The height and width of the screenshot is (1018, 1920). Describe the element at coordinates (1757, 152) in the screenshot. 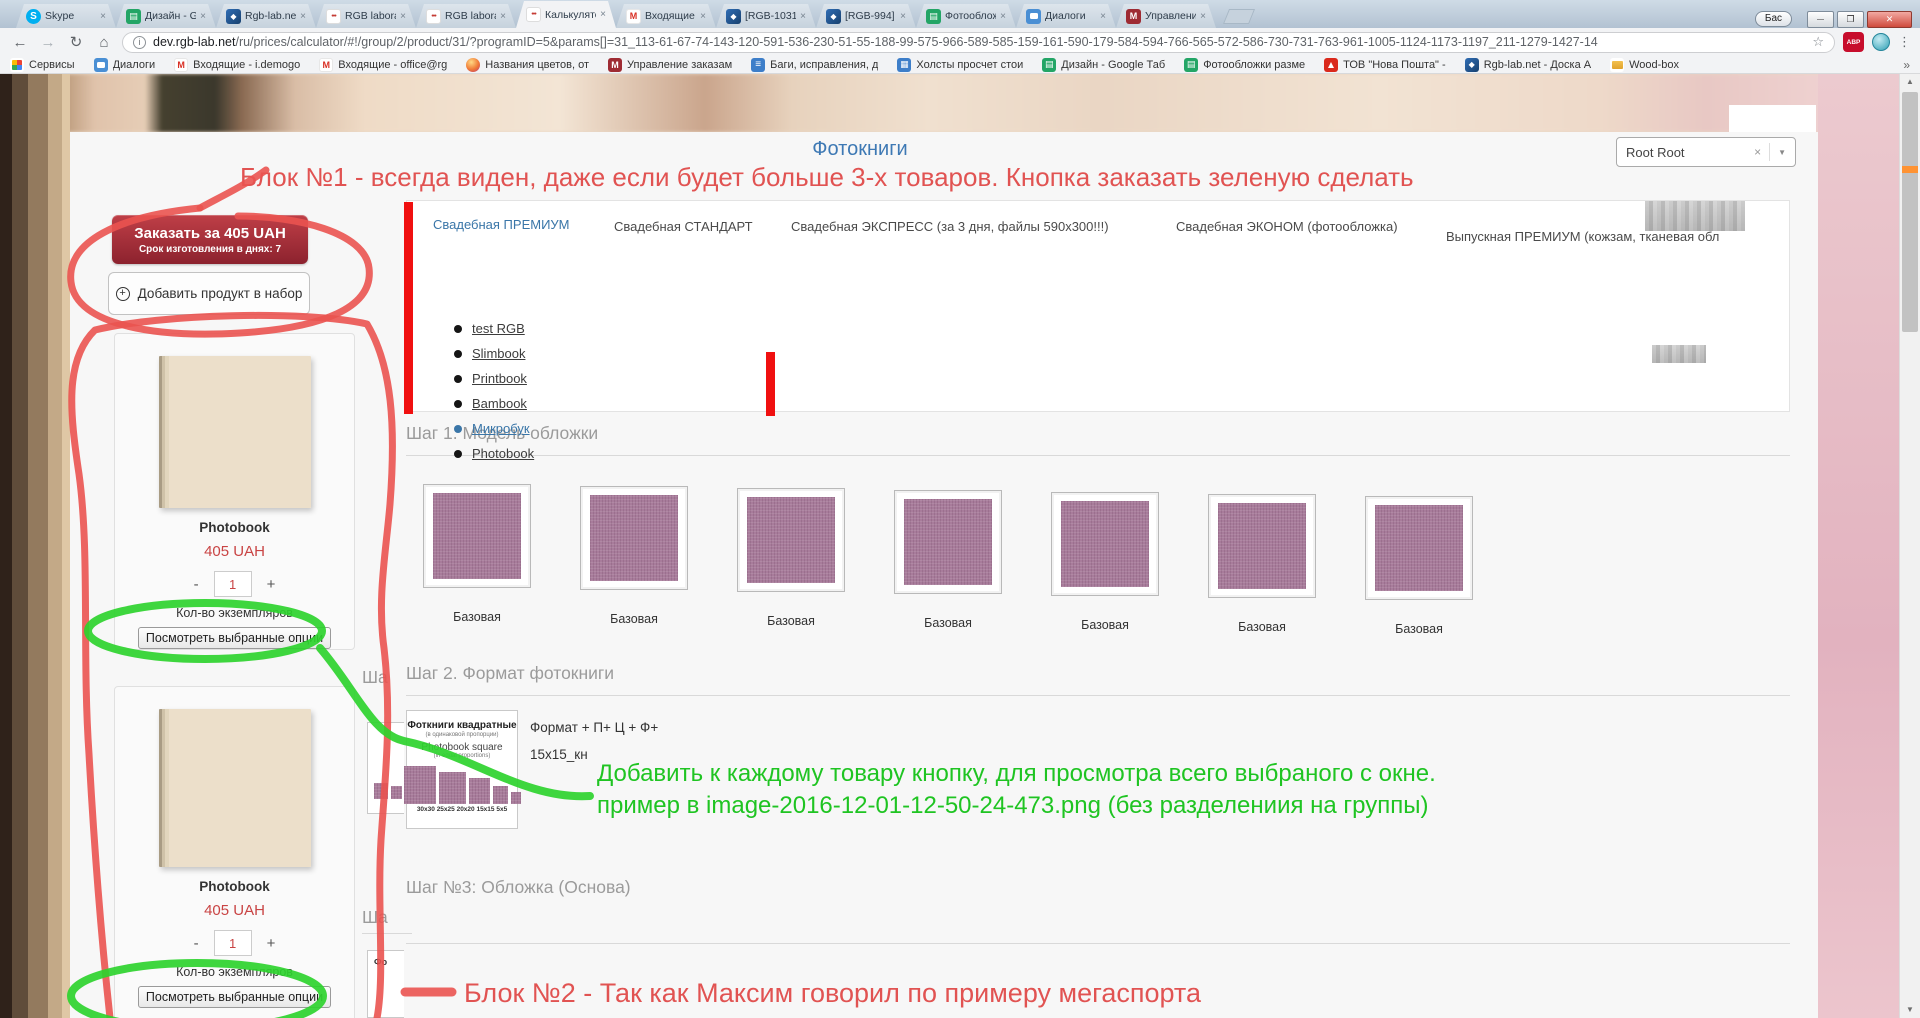

I see `clear-icon` at that location.